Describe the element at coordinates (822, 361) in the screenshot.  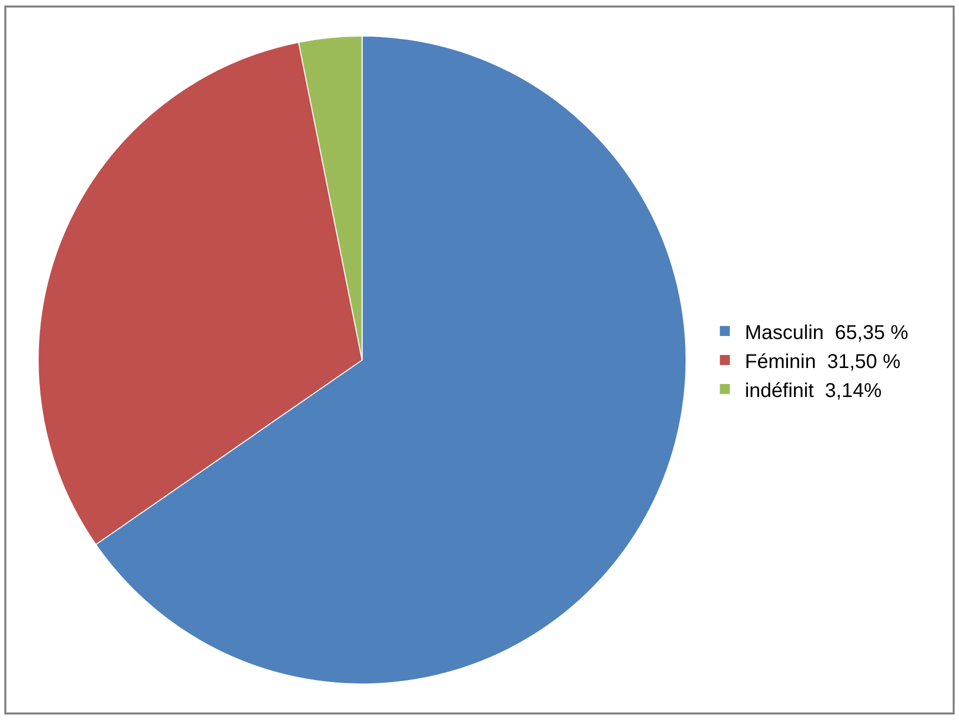
I see `legend-label: Féminin 31,50 %` at that location.